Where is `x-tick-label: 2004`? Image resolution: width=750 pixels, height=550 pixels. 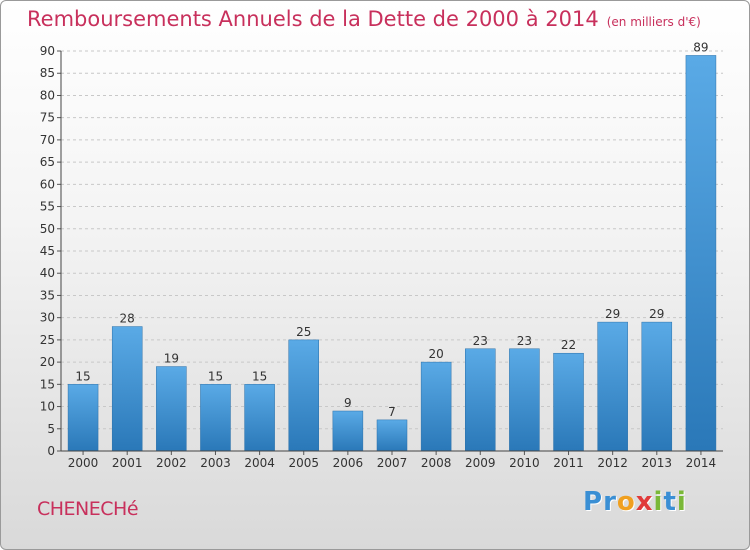
x-tick-label: 2004 is located at coordinates (259, 463).